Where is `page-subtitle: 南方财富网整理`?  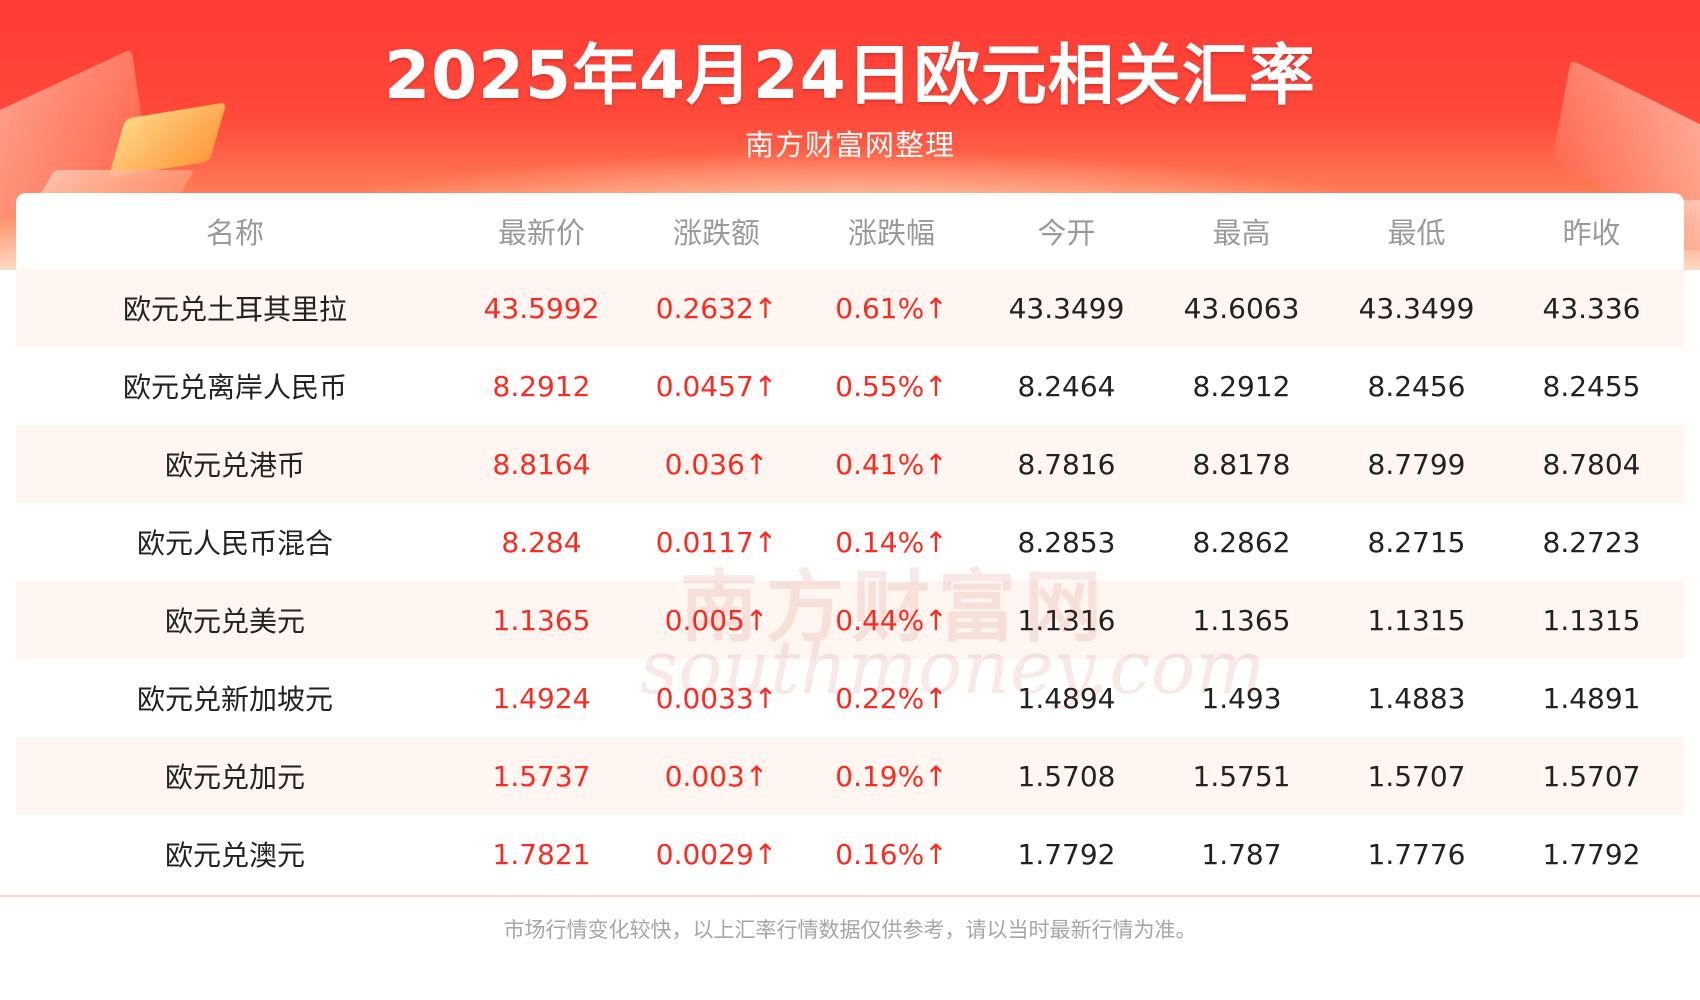
page-subtitle: 南方财富网整理 is located at coordinates (849, 145).